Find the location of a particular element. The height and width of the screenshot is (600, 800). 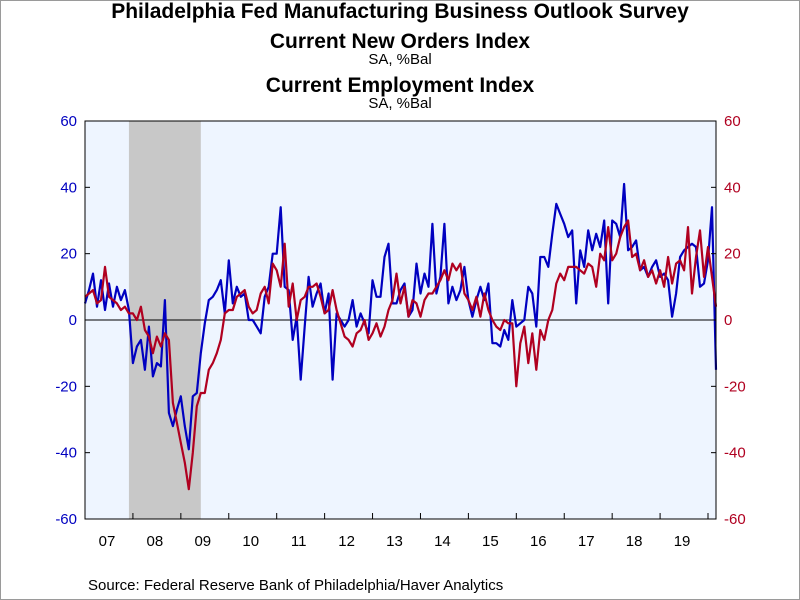

series-unit-new-orders: SA, %Bal is located at coordinates (400, 59).